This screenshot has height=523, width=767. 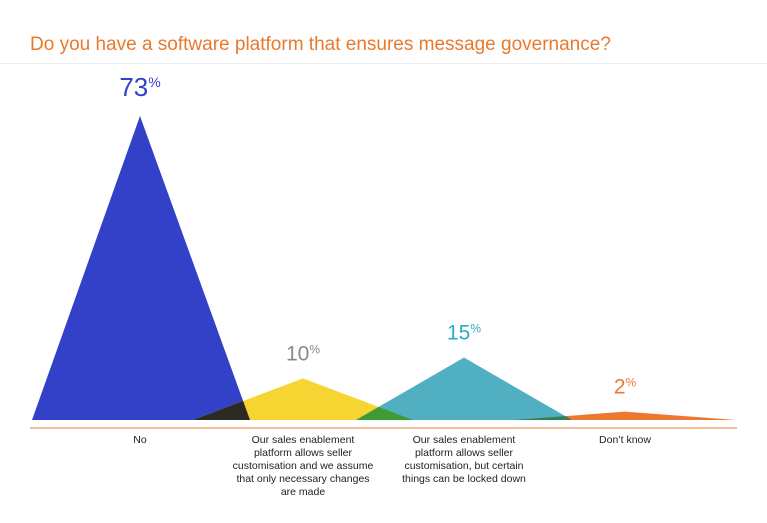 I want to click on overlaps-layer, so click(x=382, y=410).